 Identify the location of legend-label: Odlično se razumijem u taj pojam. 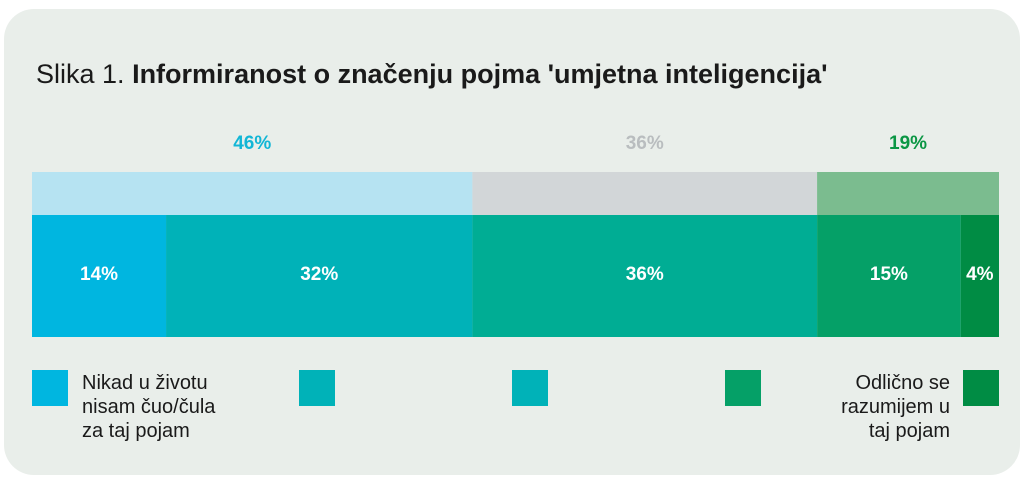
(895, 407).